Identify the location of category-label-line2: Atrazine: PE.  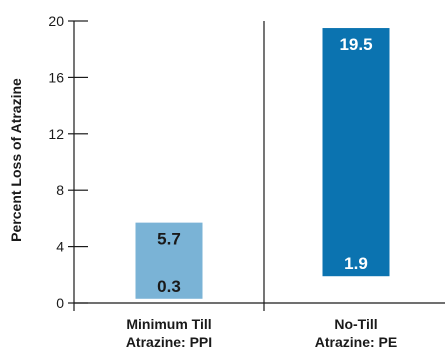
(356, 342).